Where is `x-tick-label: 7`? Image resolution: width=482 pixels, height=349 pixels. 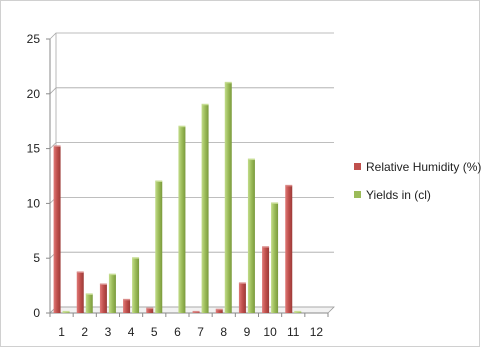
x-tick-label: 7 is located at coordinates (200, 332).